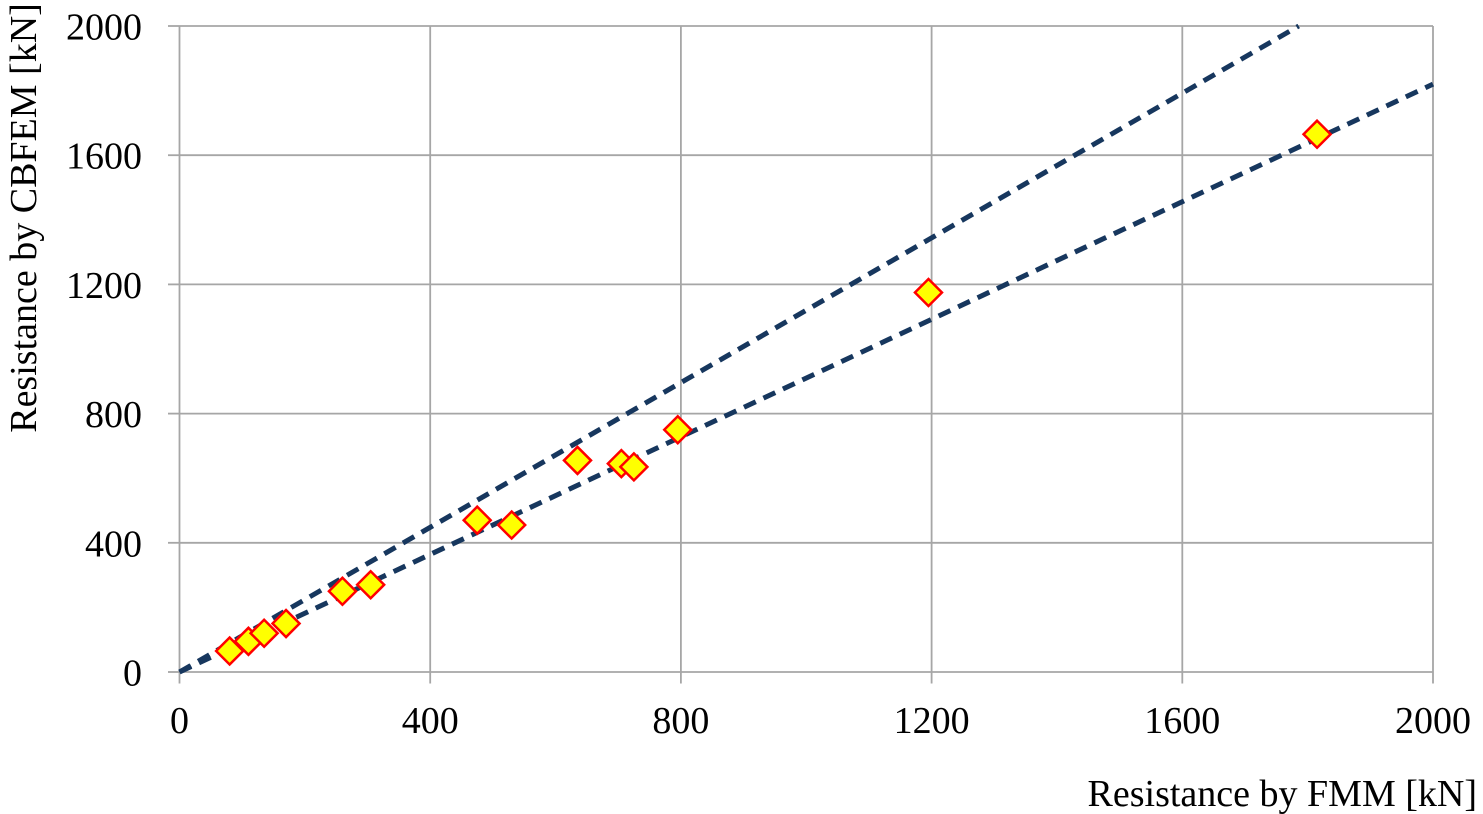 The image size is (1483, 814). Describe the element at coordinates (430, 721) in the screenshot. I see `x-tick-label: 400` at that location.